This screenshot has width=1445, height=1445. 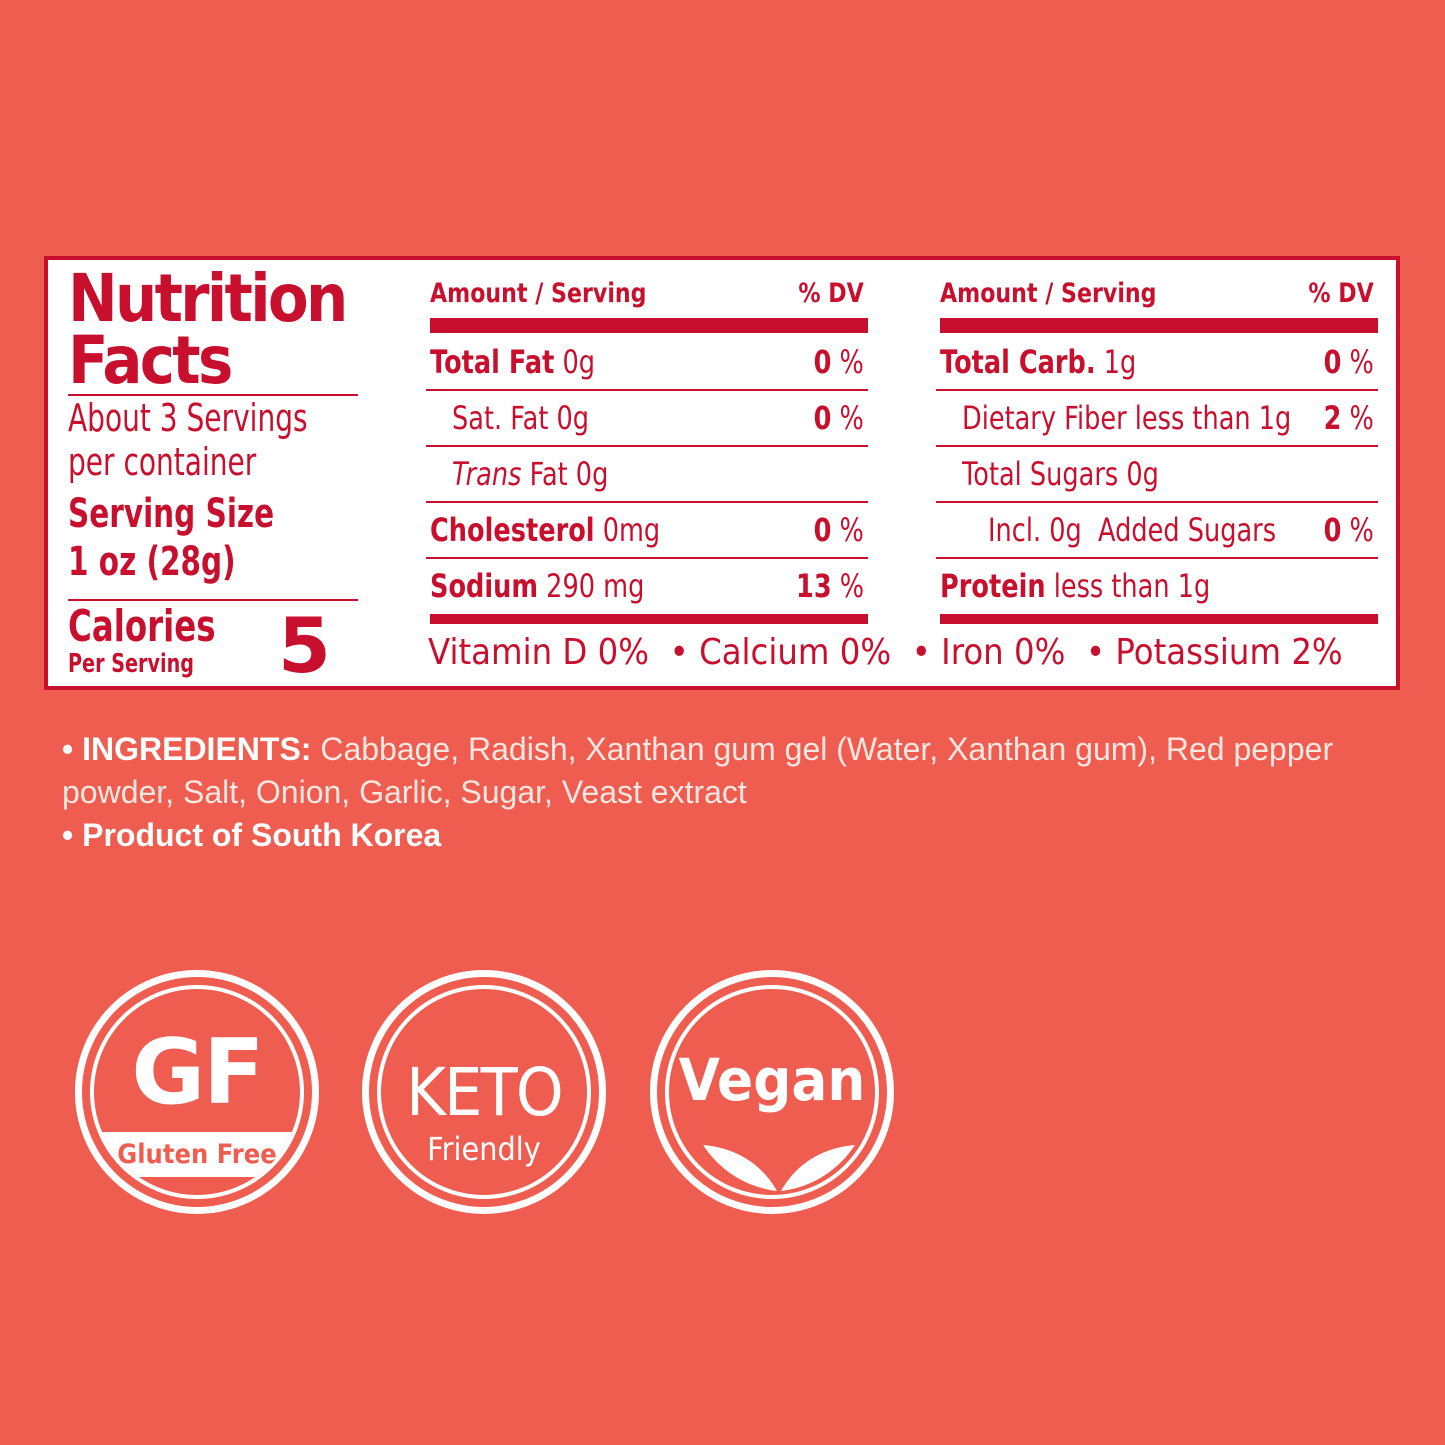 What do you see at coordinates (1157, 363) in the screenshot?
I see `nutrient-row: Total Carb. 1g 0 %` at bounding box center [1157, 363].